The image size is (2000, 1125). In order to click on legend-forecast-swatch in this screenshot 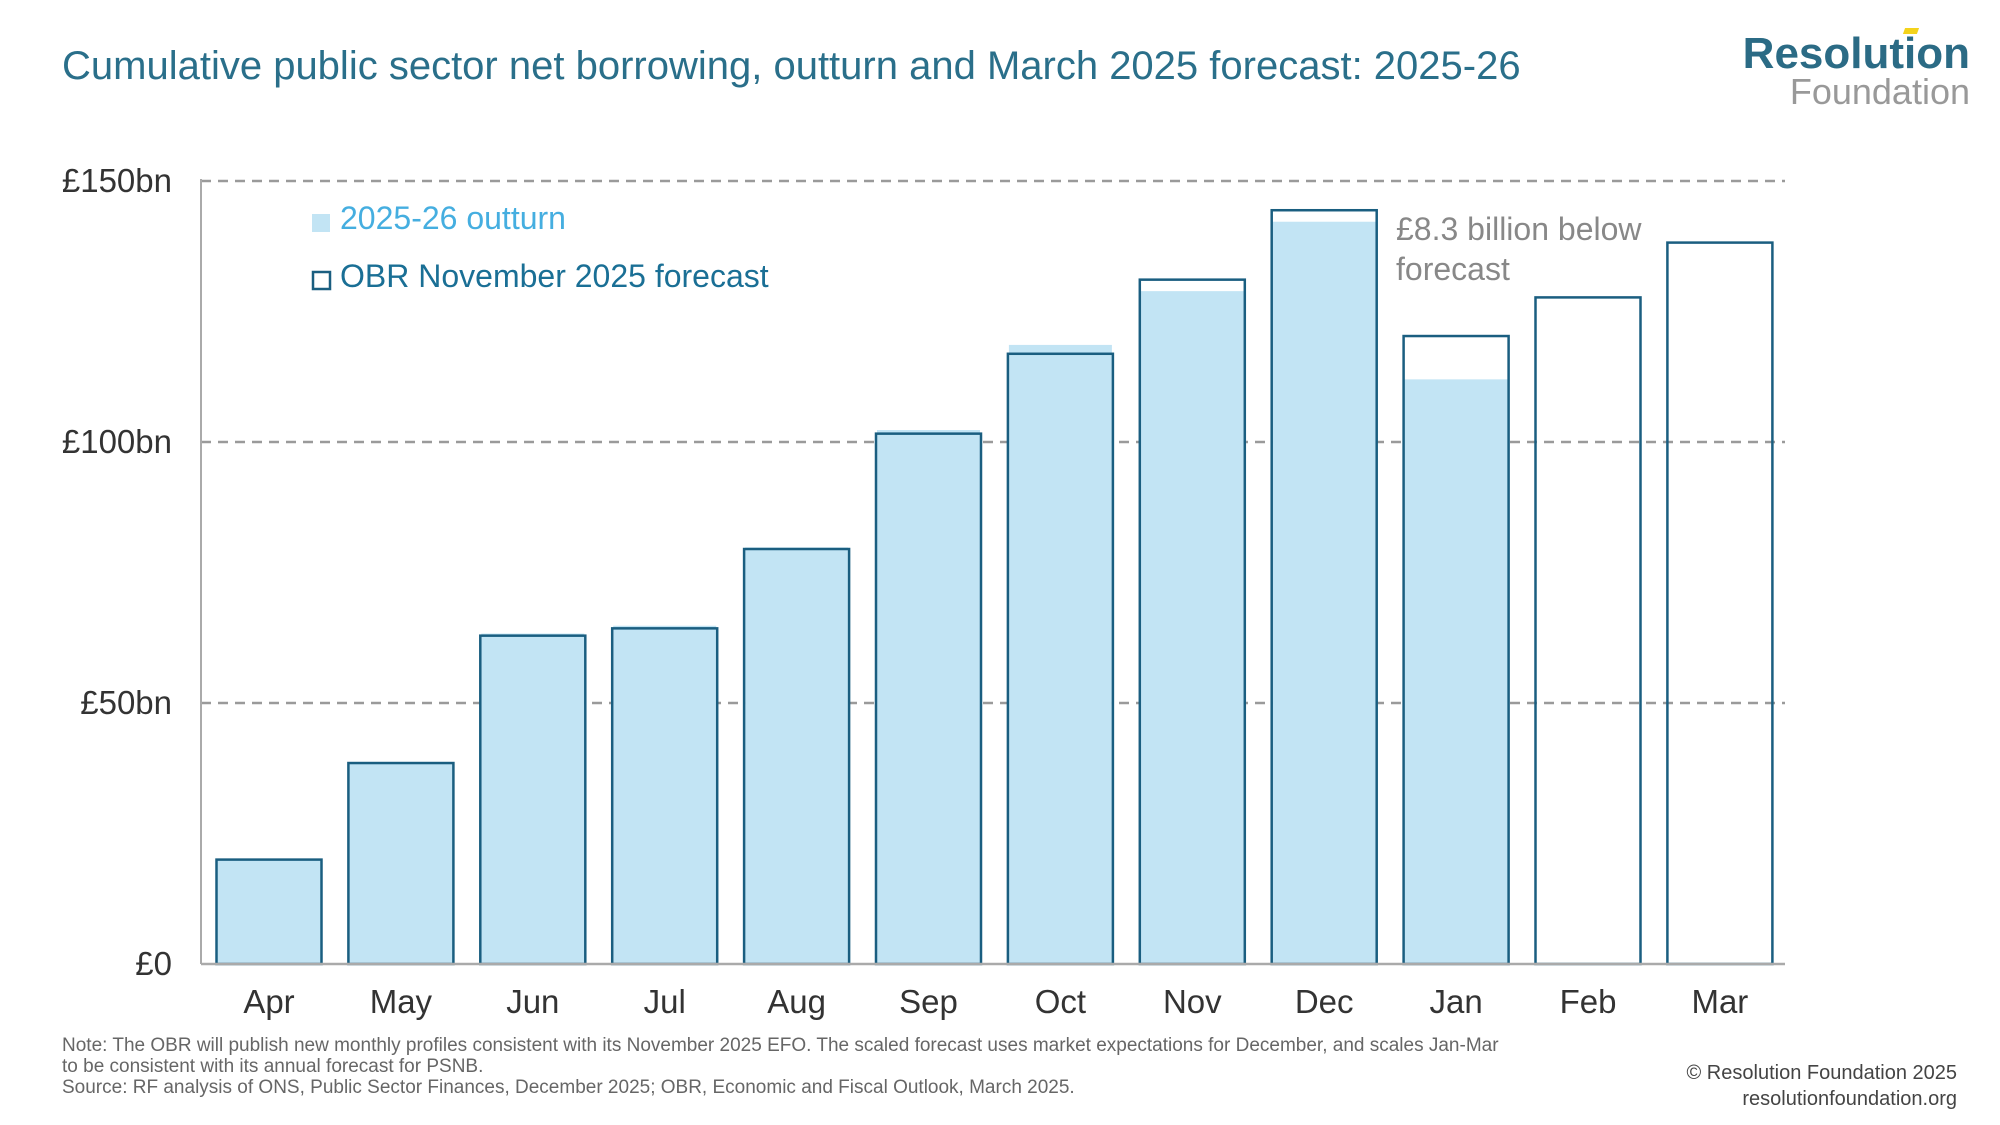, I will do `click(321, 280)`.